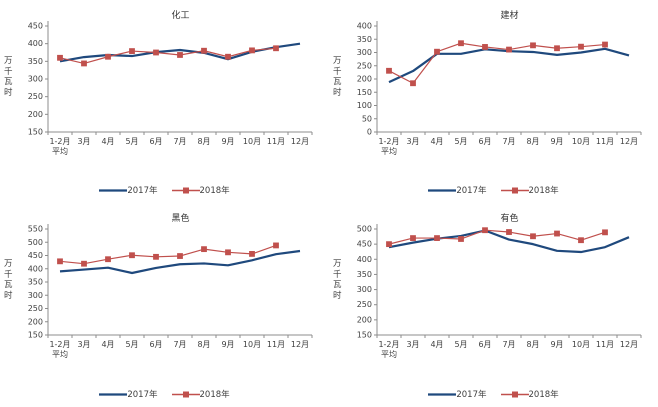 This screenshot has height=407, width=658. What do you see at coordinates (509, 16) in the screenshot?
I see `chart-title: 建材` at bounding box center [509, 16].